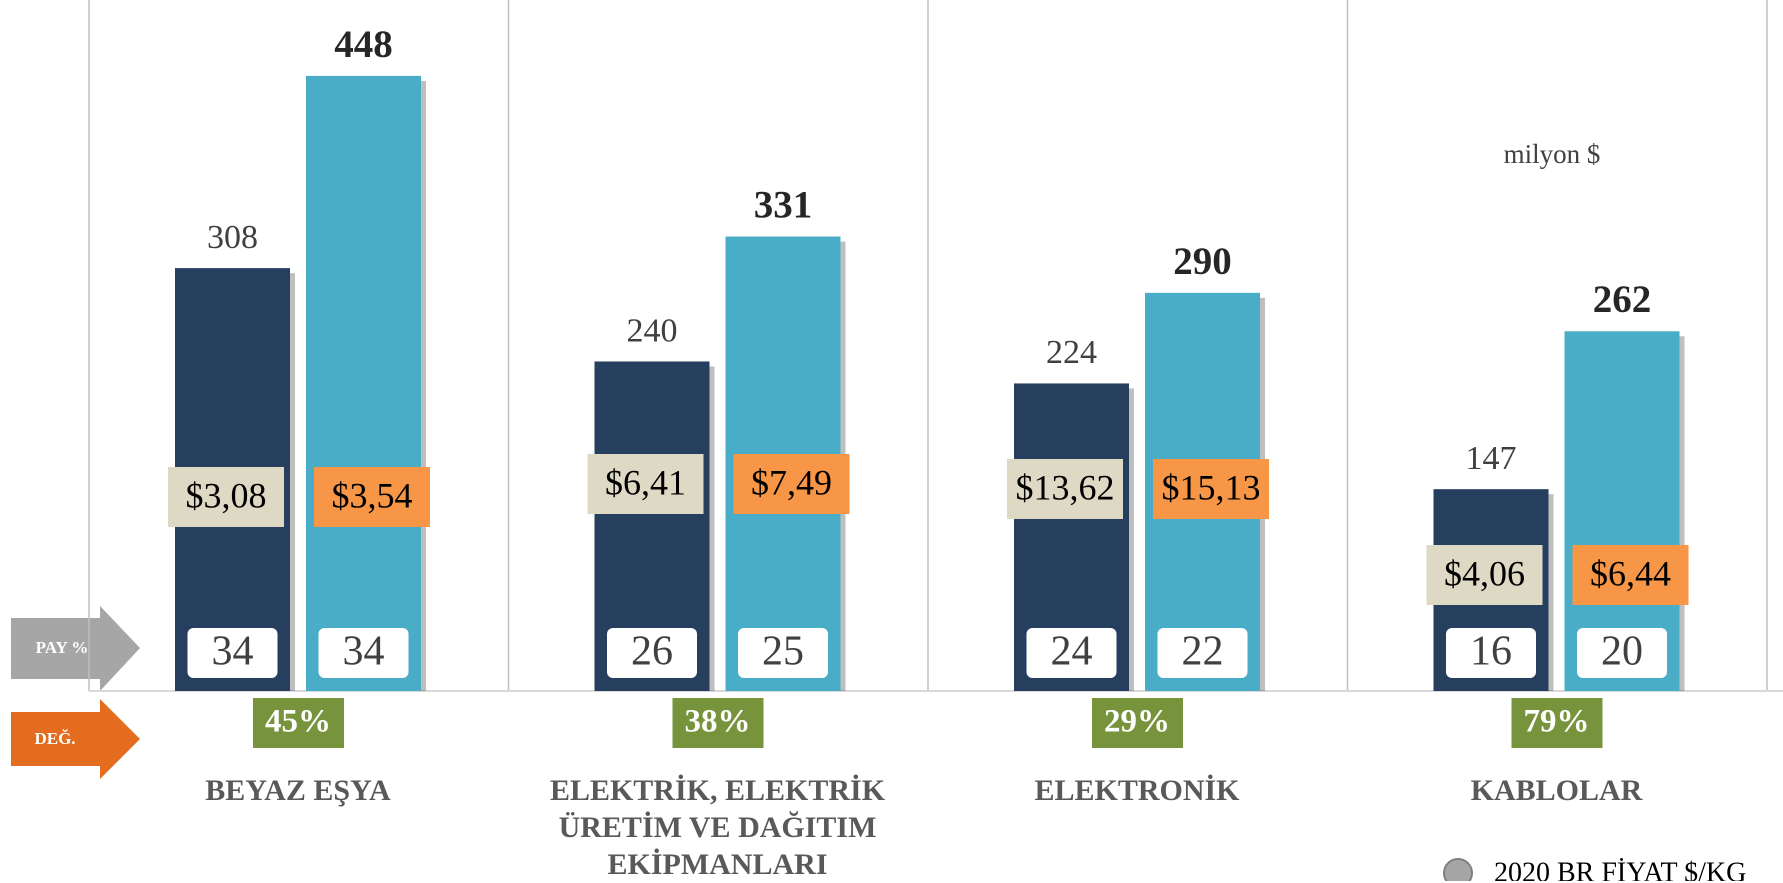 Image resolution: width=1783 pixels, height=883 pixels. I want to click on change-arrow, so click(75, 739).